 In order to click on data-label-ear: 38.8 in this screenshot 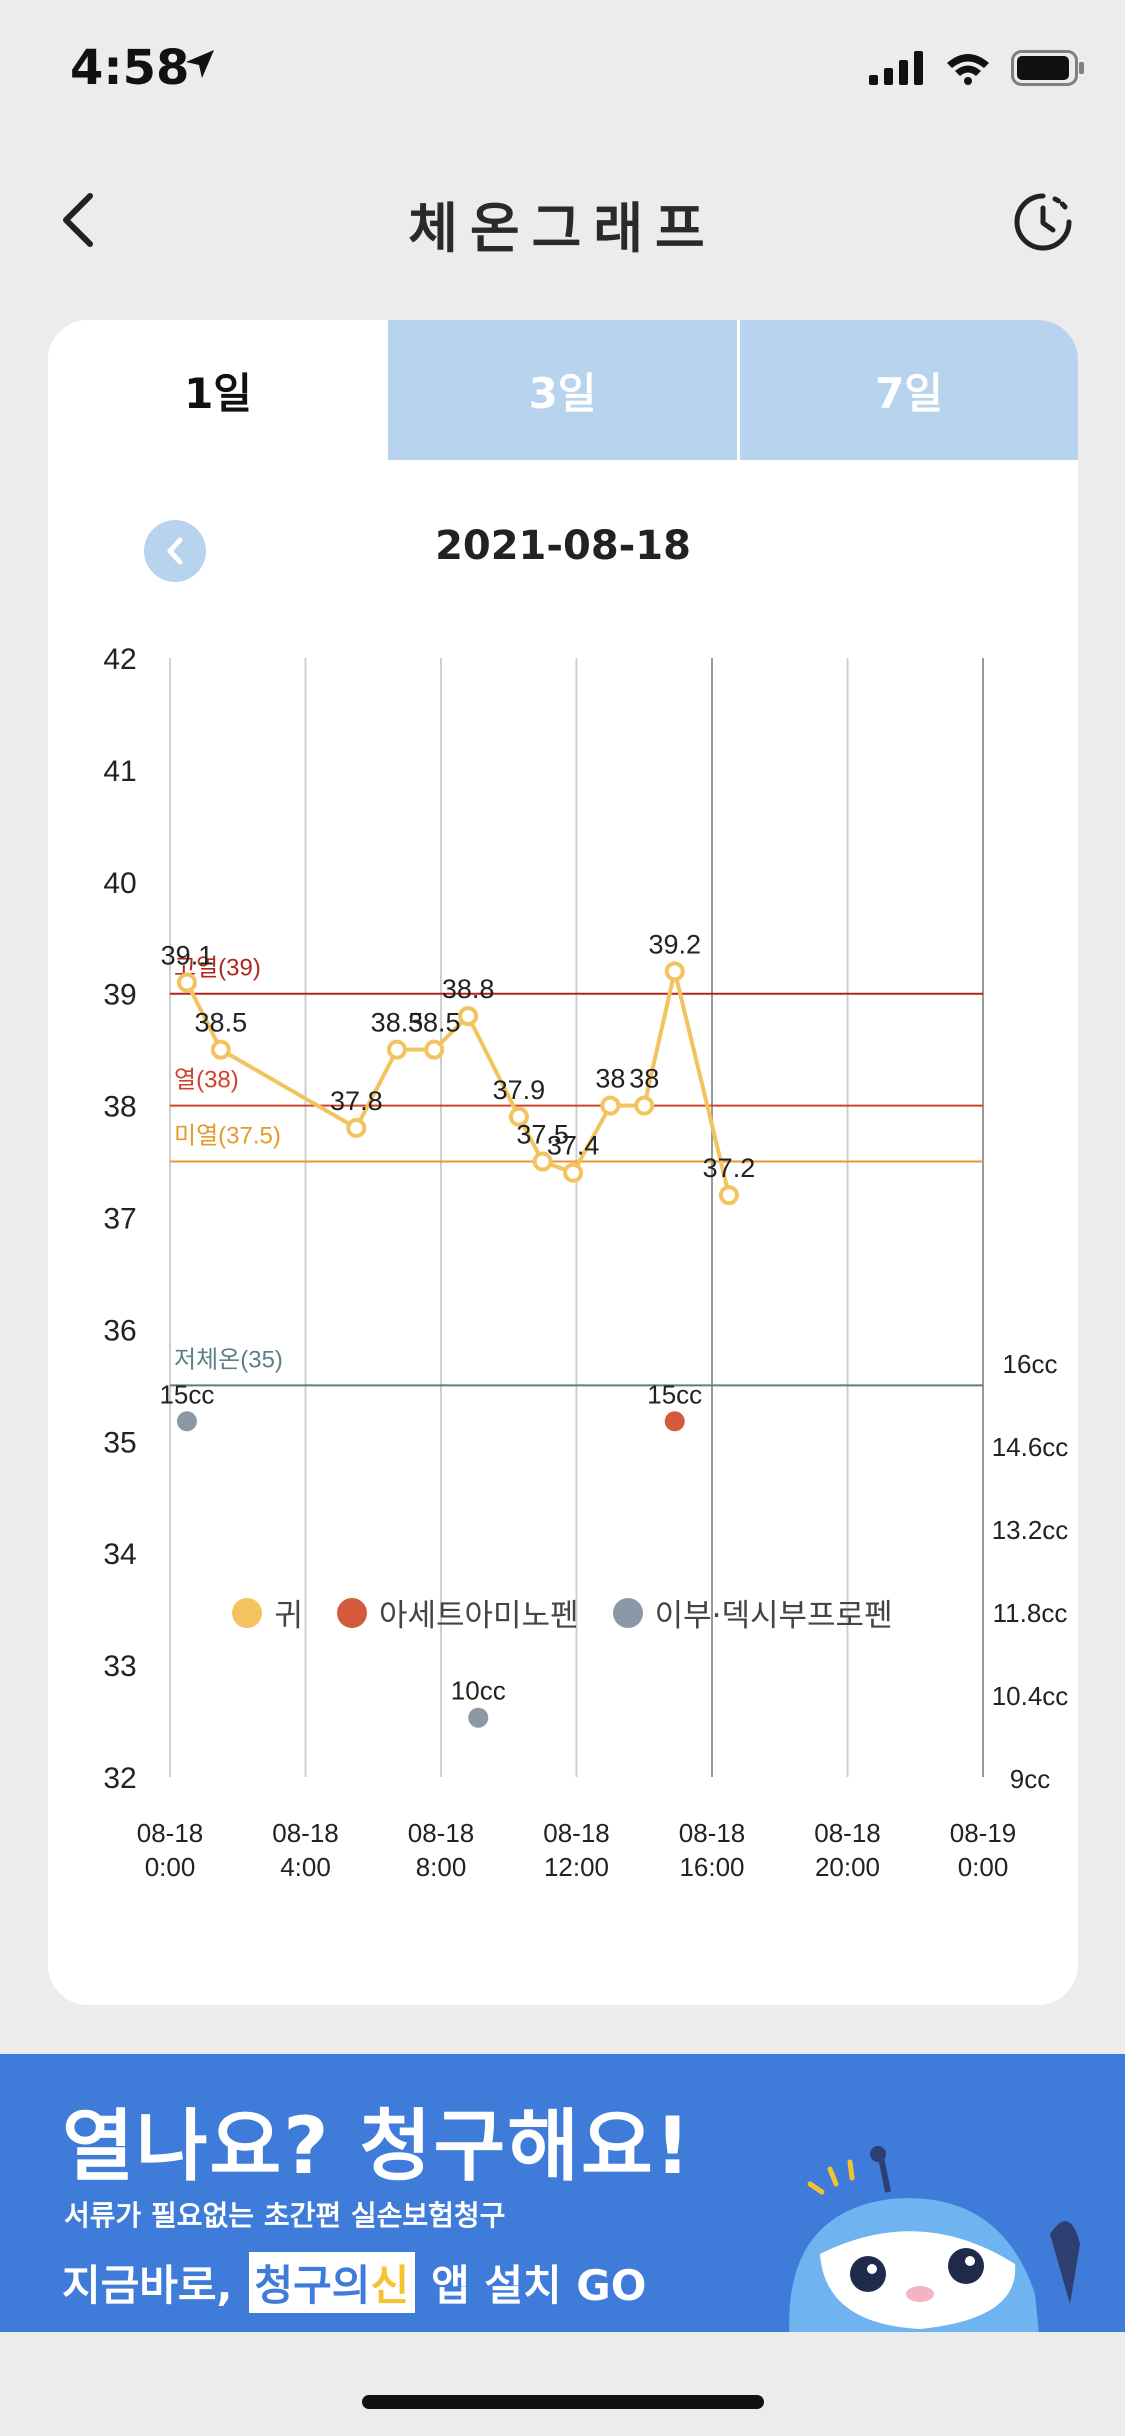, I will do `click(468, 989)`.